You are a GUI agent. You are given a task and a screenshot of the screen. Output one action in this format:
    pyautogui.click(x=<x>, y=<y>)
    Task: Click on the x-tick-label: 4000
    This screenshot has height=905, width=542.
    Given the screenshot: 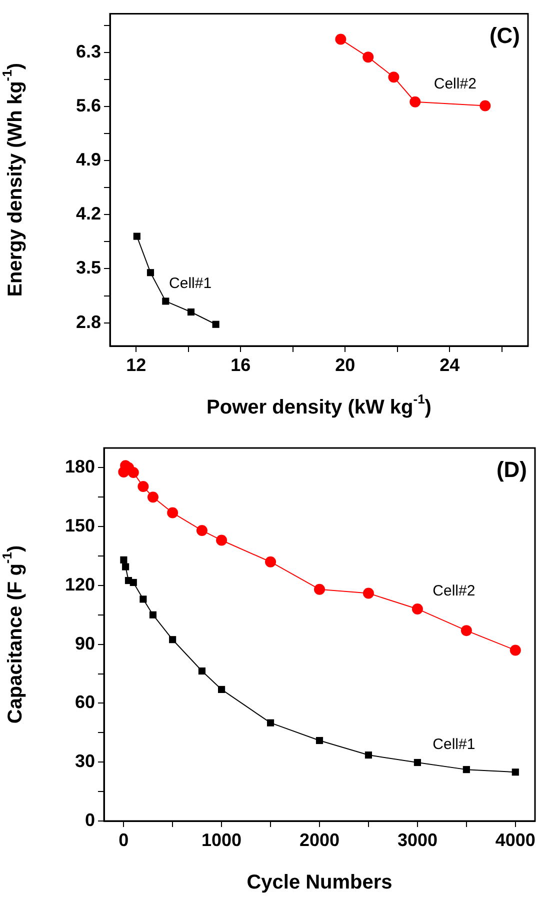 What is the action you would take?
    pyautogui.click(x=515, y=840)
    